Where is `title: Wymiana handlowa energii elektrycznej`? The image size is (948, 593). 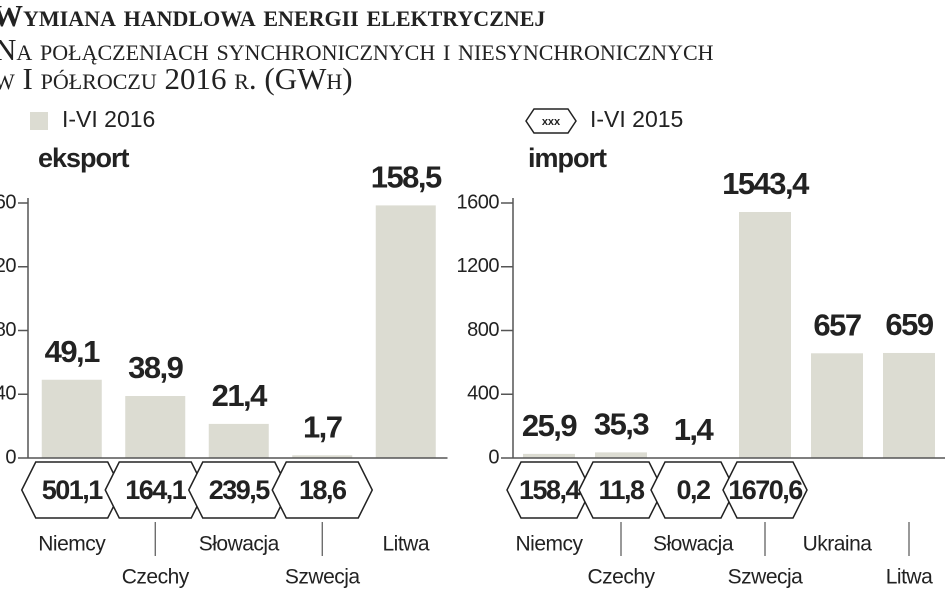
title: Wymiana handlowa energii elektrycznej is located at coordinates (272, 16).